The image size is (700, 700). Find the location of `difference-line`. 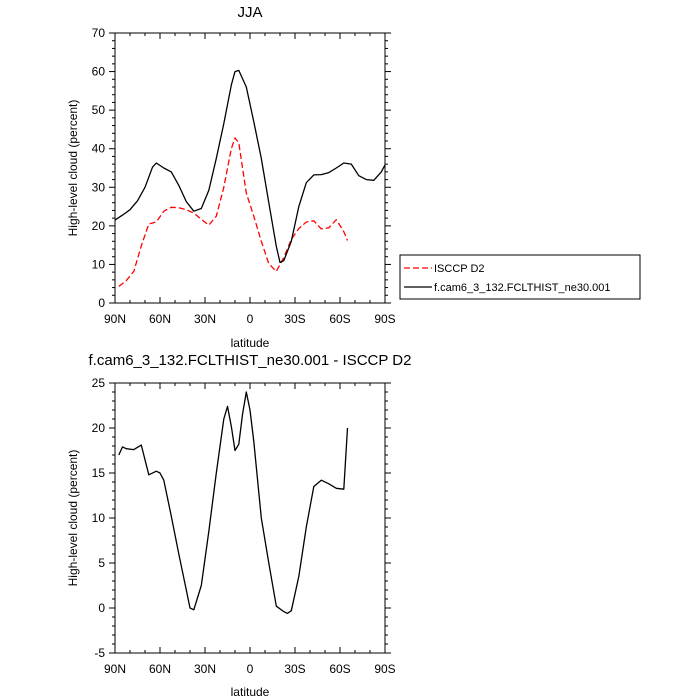

difference-line is located at coordinates (233, 503).